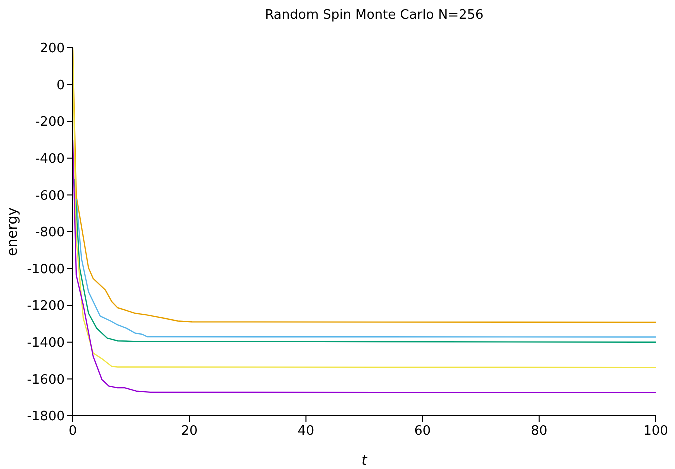 The height and width of the screenshot is (469, 675). What do you see at coordinates (50, 196) in the screenshot?
I see `y-tick-label: -600` at bounding box center [50, 196].